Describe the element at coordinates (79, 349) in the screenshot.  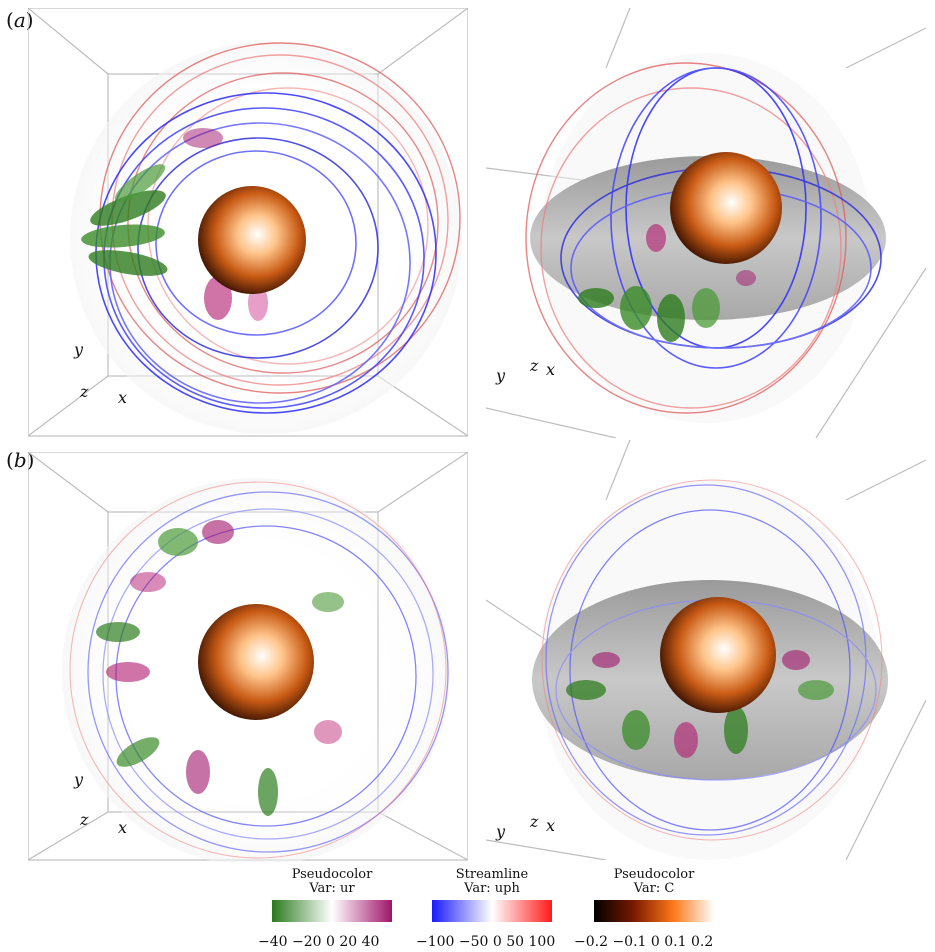
I see `axis-y-a1: y` at that location.